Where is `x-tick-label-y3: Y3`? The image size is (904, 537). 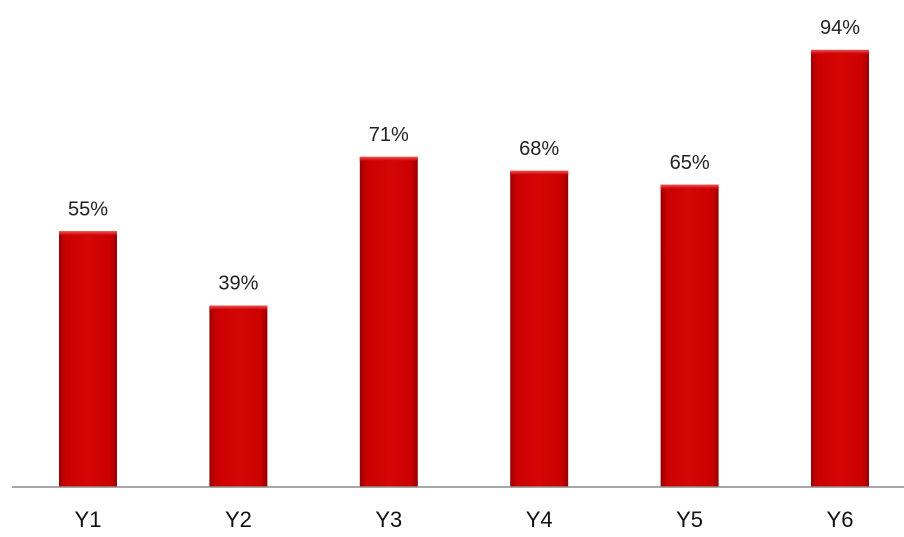 x-tick-label-y3: Y3 is located at coordinates (388, 519).